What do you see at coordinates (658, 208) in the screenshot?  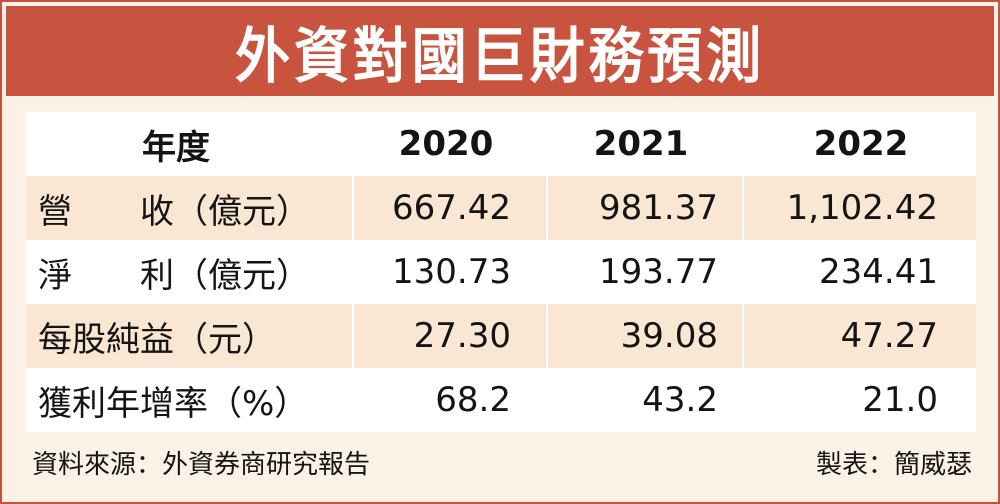 I see `cell-value: 981.37` at bounding box center [658, 208].